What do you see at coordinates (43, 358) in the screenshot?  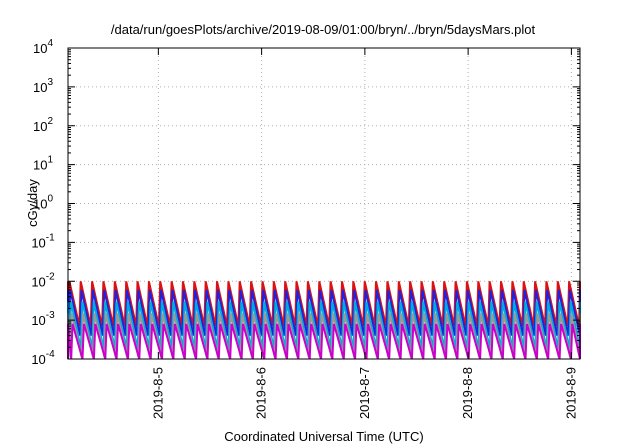 I see `y-tick-label: 10⁻⁴` at bounding box center [43, 358].